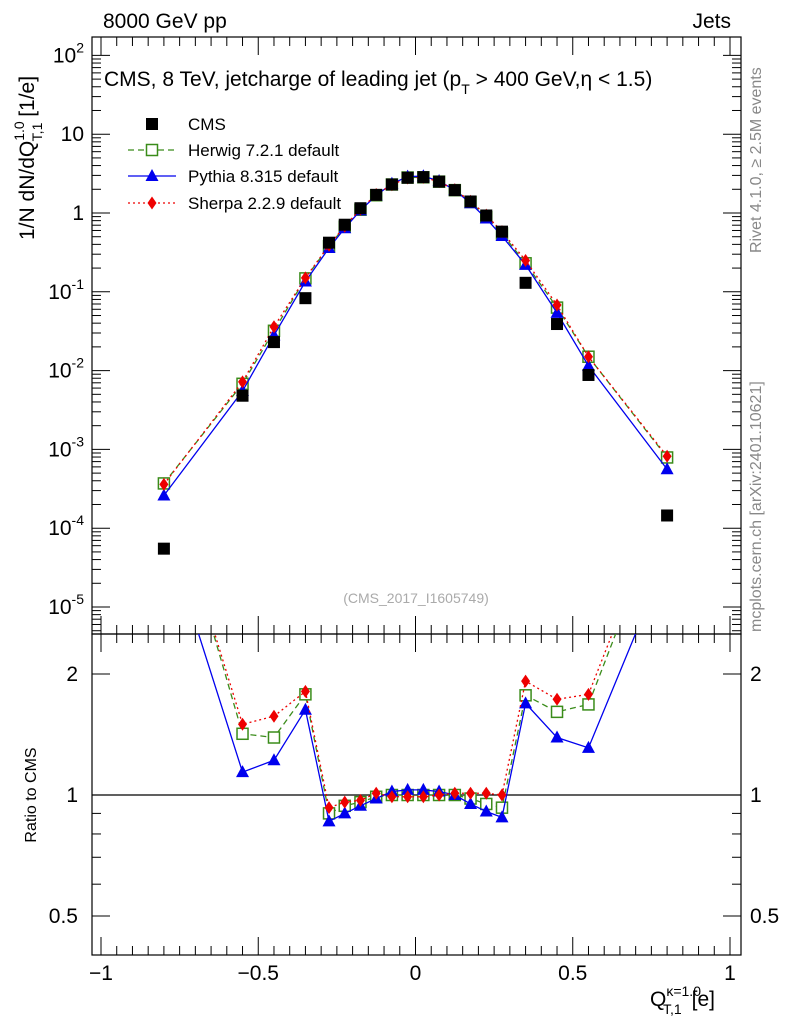 Image resolution: width=786 pixels, height=1024 pixels. Describe the element at coordinates (28, 158) in the screenshot. I see `main-y-axis-title: 1/N dN/dQ1.0 T,1 [1/e]` at that location.